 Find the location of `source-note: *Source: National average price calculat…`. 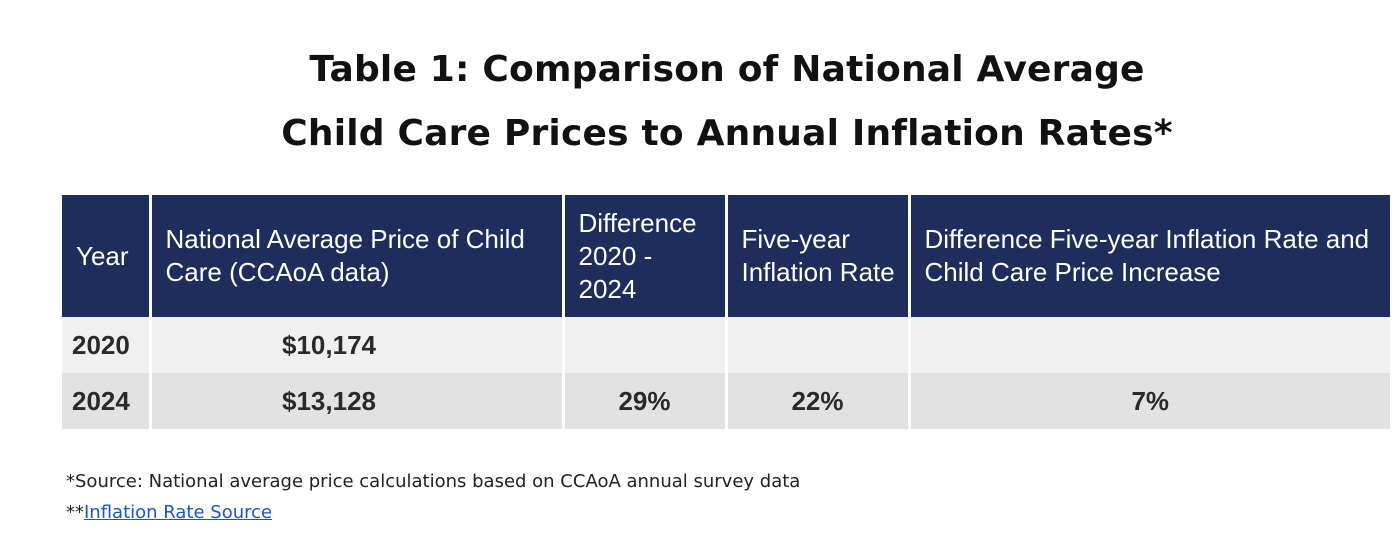

source-note: *Source: National average price calculat… is located at coordinates (433, 481).